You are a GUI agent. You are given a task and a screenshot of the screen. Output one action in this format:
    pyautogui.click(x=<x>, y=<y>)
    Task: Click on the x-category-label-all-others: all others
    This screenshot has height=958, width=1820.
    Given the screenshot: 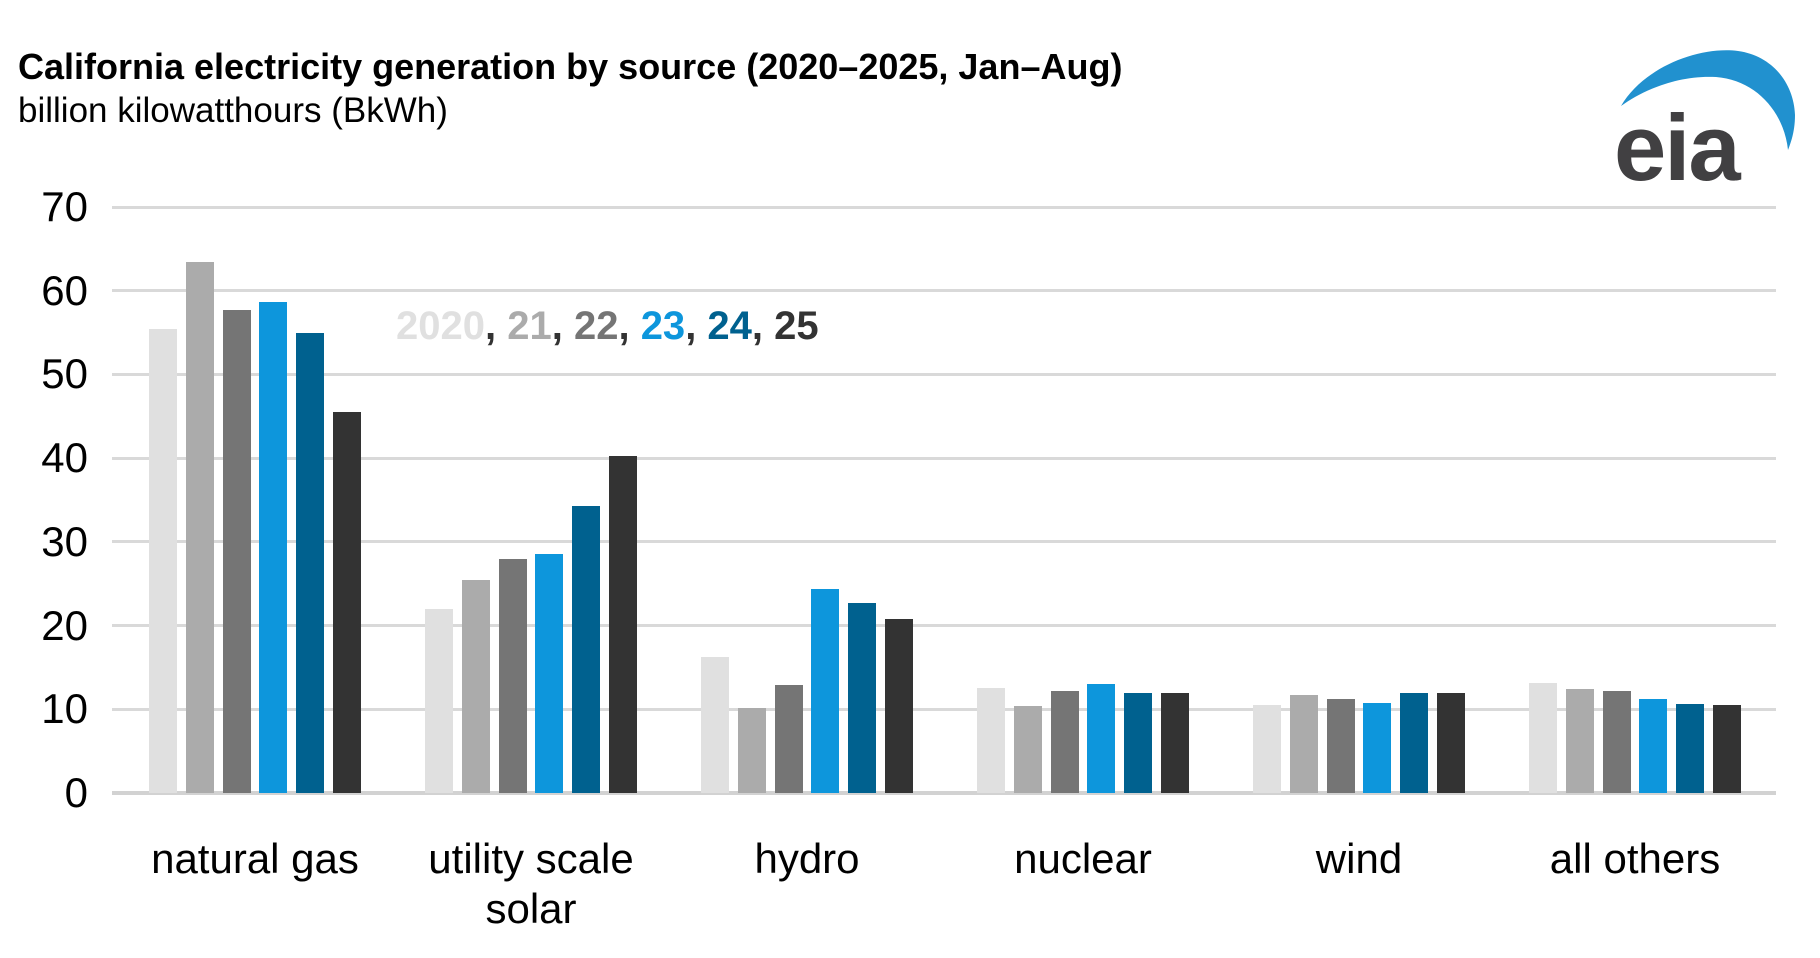 What is the action you would take?
    pyautogui.click(x=1635, y=859)
    